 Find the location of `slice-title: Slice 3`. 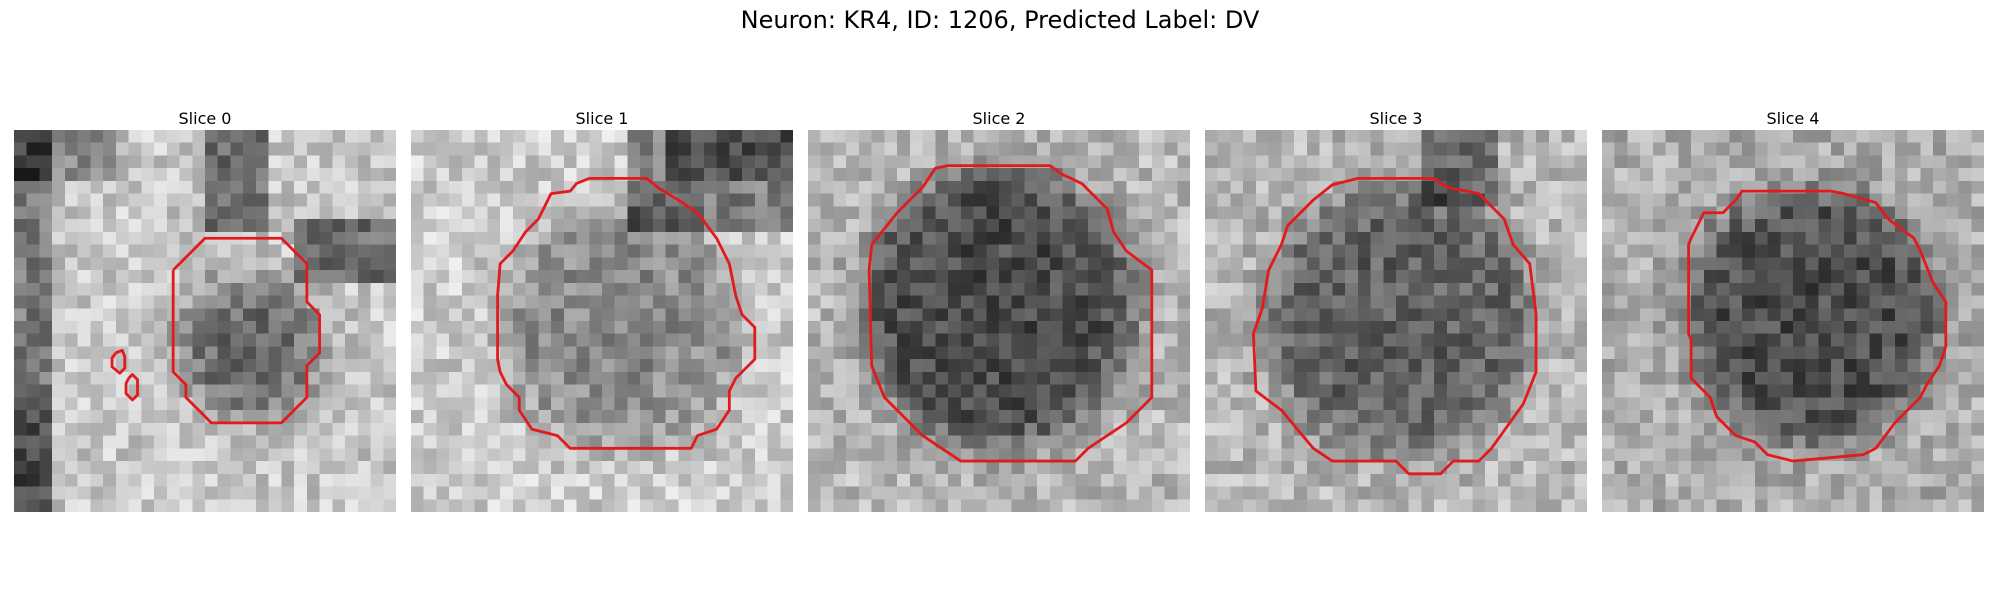

slice-title: Slice 3 is located at coordinates (1396, 118).